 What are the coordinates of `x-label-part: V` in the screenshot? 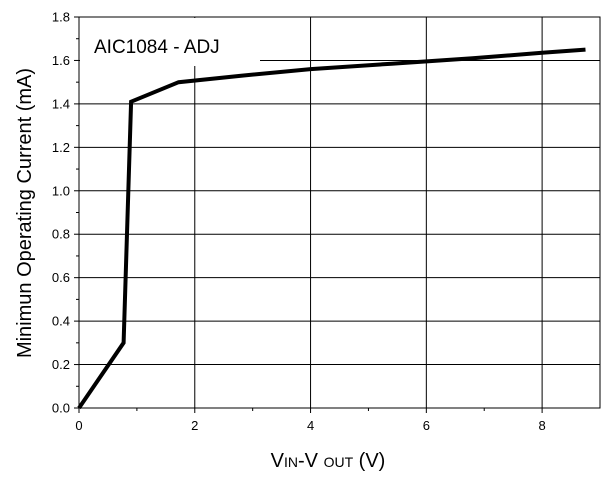 It's located at (278, 461).